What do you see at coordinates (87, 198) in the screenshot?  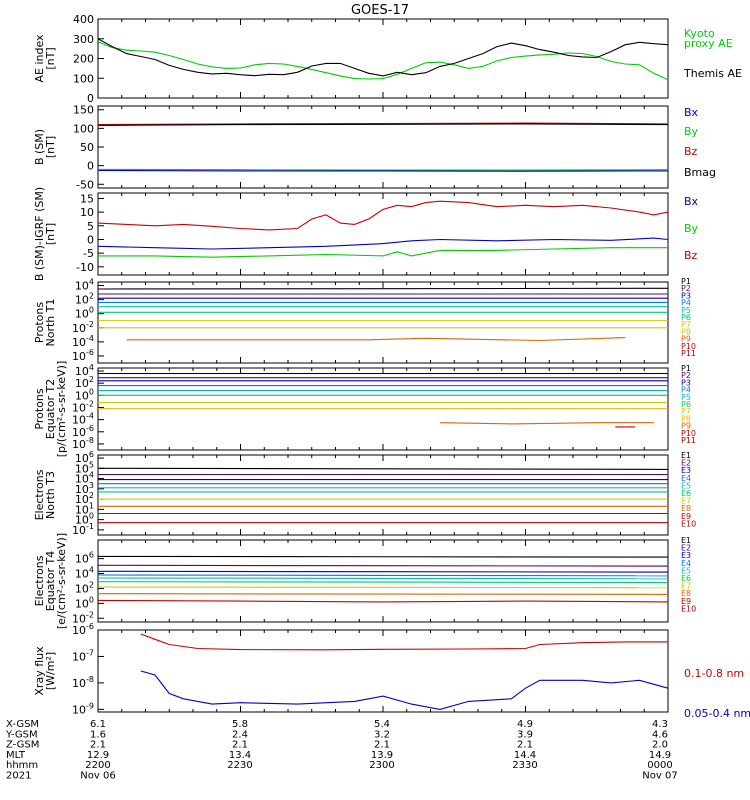 I see `y-tick-label: 15` at bounding box center [87, 198].